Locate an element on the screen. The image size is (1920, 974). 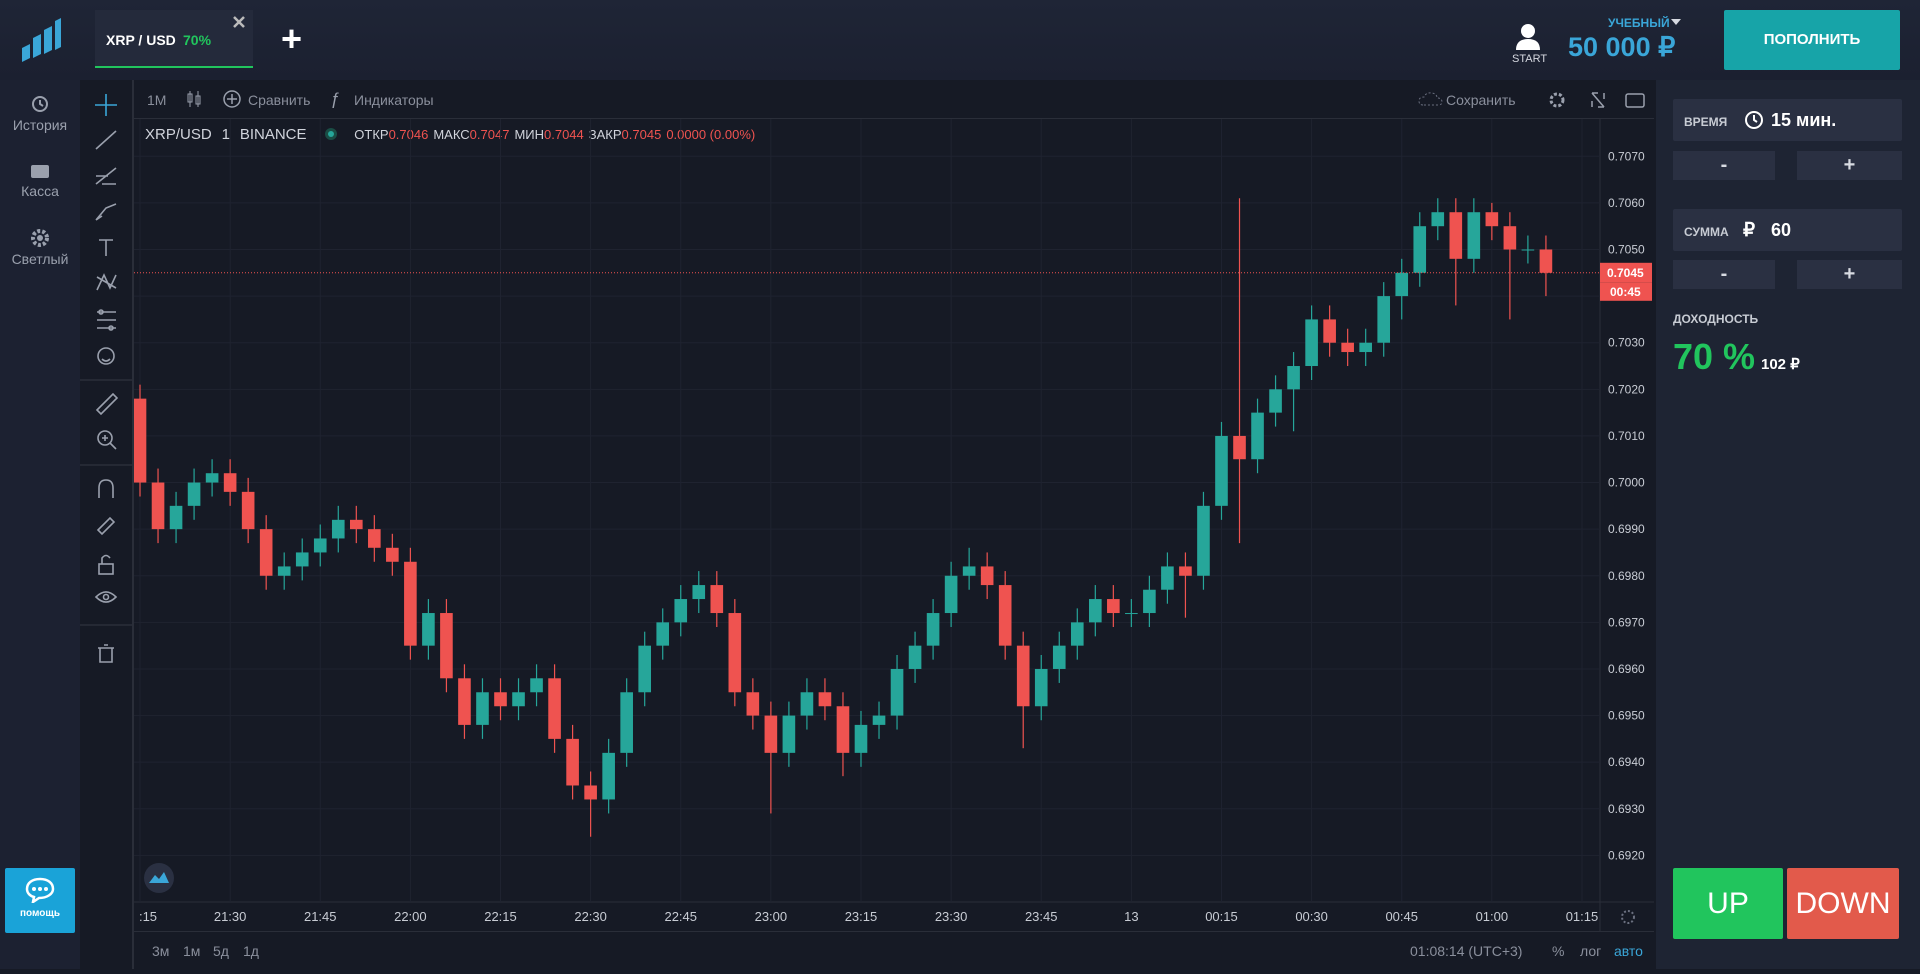
amount-minus: - is located at coordinates (1724, 274).